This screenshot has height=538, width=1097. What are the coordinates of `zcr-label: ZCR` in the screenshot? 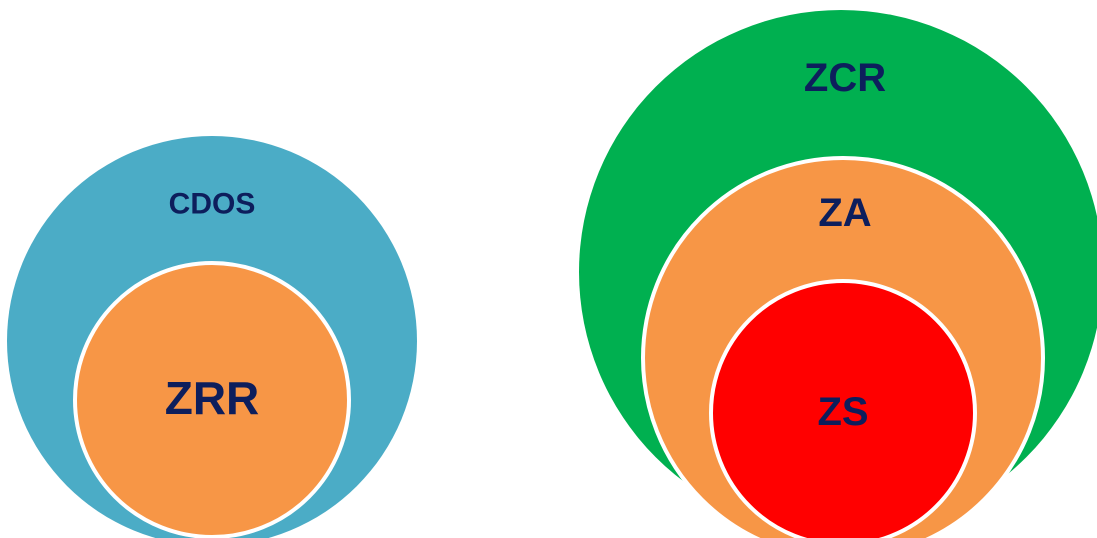 It's located at (845, 78).